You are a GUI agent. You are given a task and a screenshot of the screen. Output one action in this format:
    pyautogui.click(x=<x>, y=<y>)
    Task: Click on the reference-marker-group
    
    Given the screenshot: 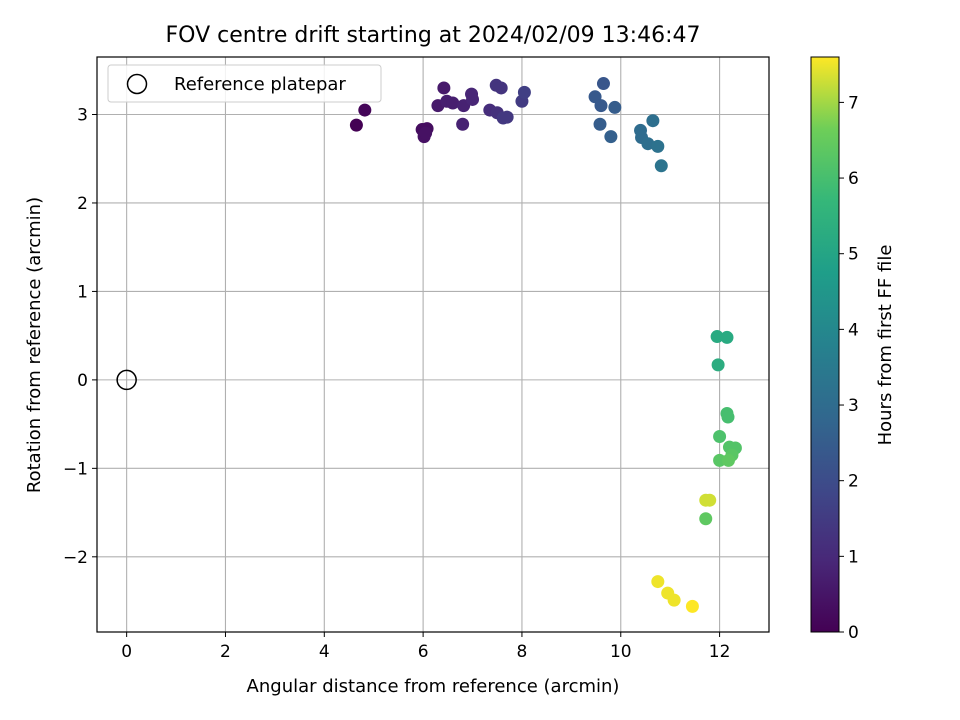 What is the action you would take?
    pyautogui.click(x=126, y=380)
    